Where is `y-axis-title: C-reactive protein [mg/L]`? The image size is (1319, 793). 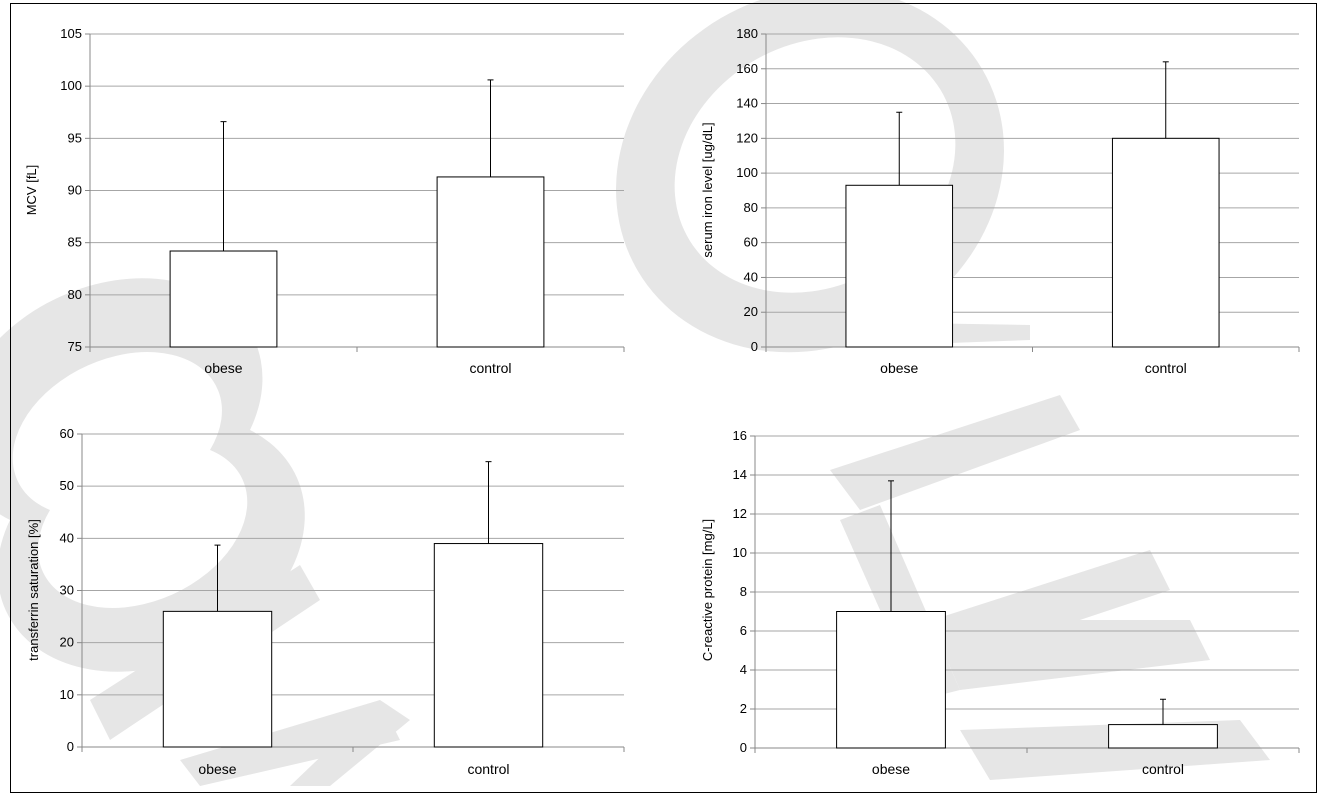
y-axis-title: C-reactive protein [mg/L] is located at coordinates (707, 590).